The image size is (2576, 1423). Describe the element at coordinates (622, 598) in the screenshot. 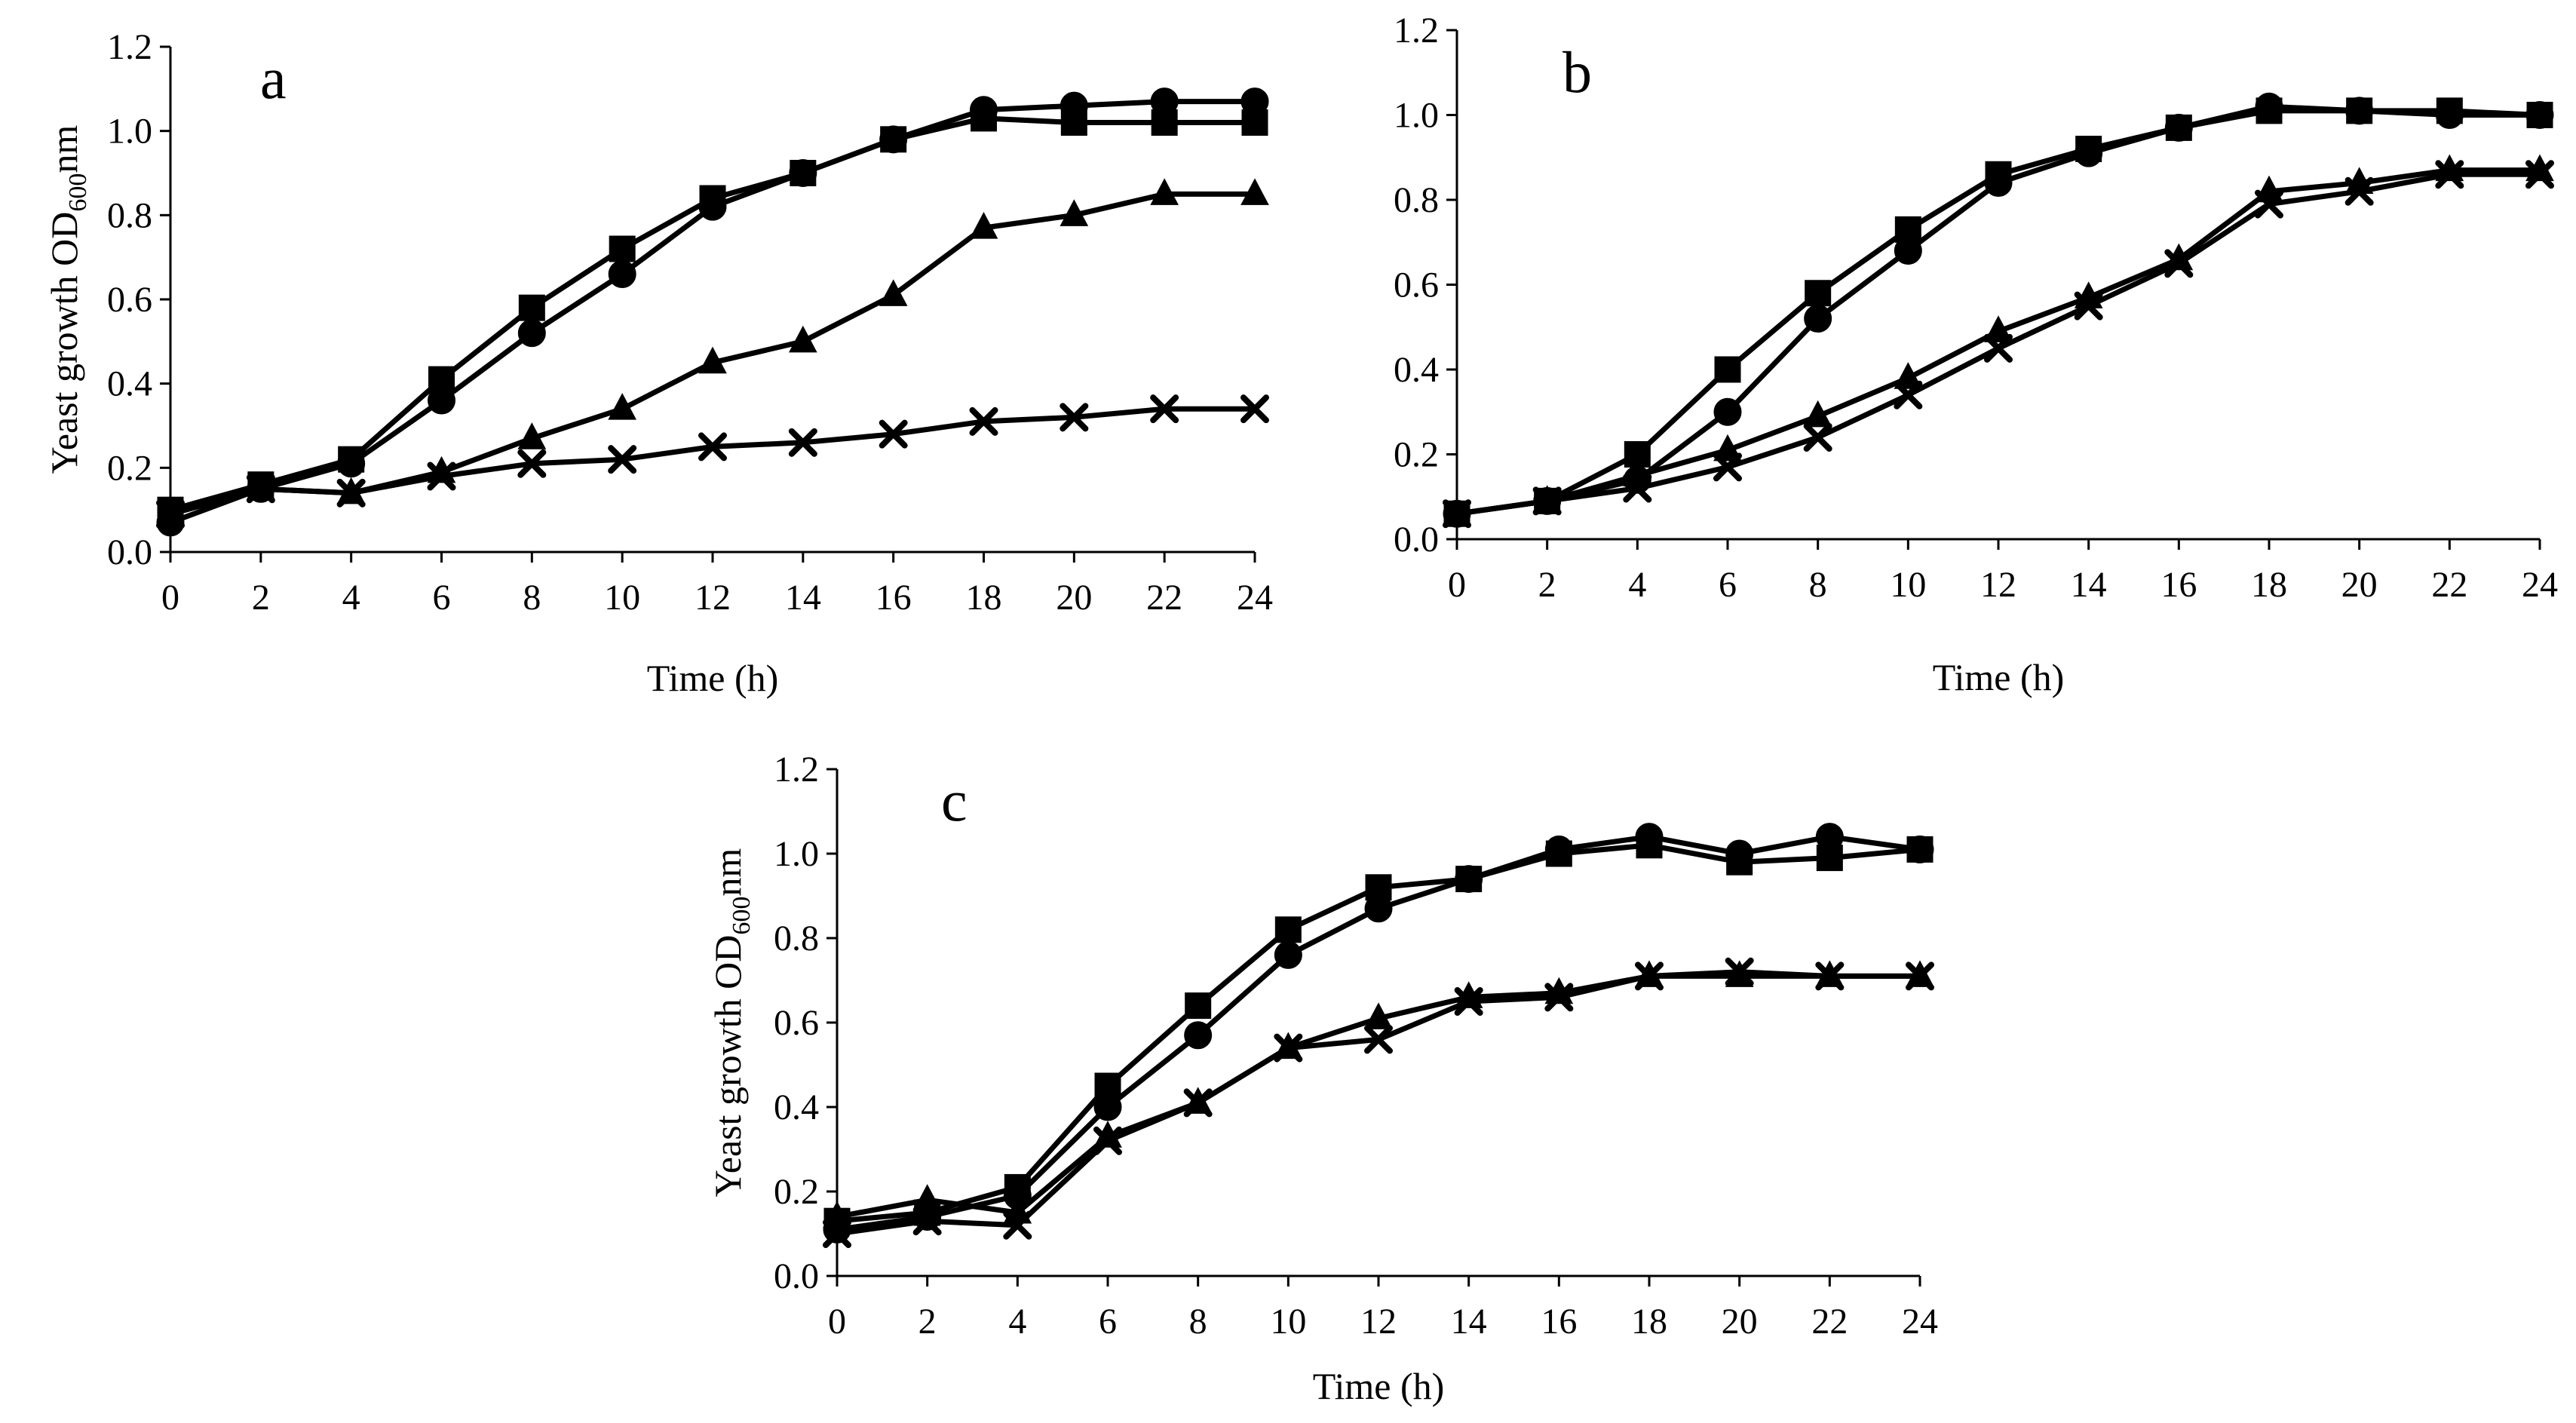

I see `x-tick-label: 10` at that location.